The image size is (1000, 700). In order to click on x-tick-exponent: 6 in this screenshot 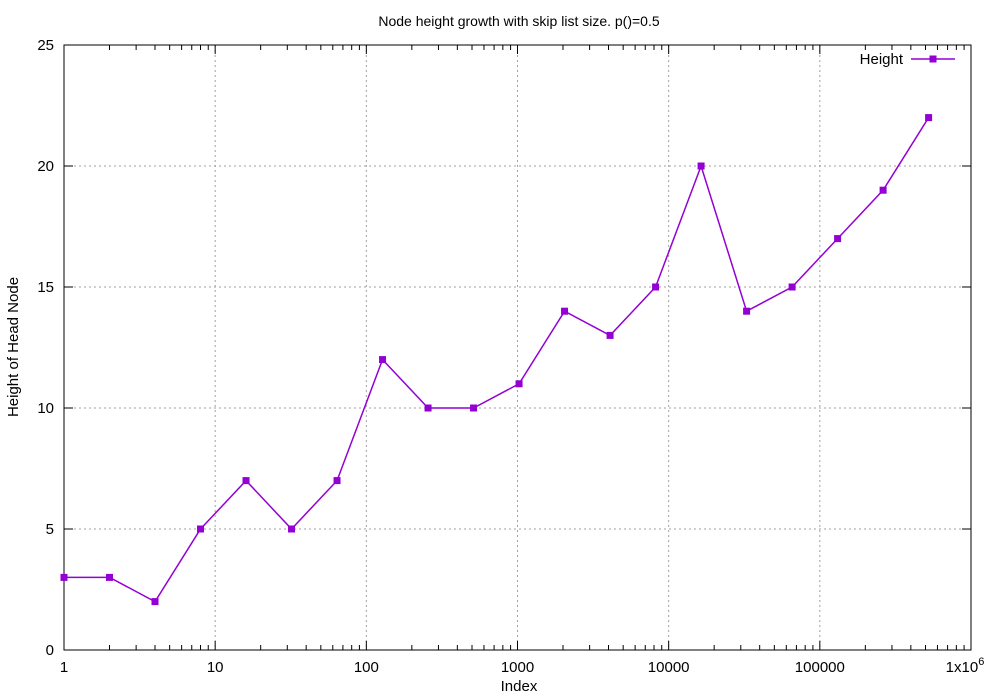, I will do `click(981, 662)`.